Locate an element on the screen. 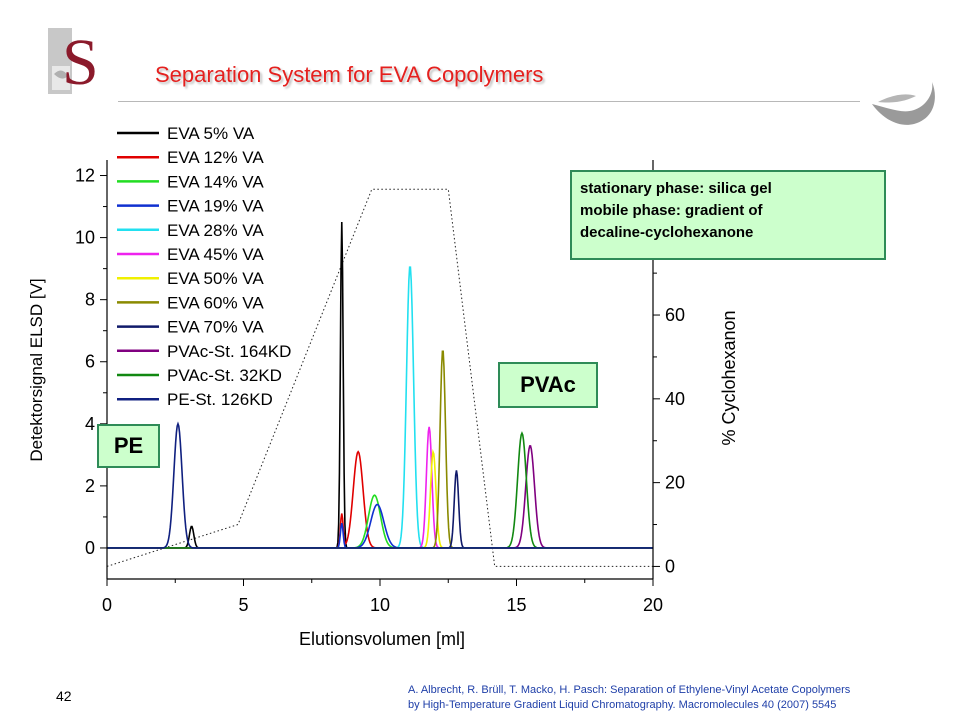  y-tick-label-3: 6 is located at coordinates (90, 362).